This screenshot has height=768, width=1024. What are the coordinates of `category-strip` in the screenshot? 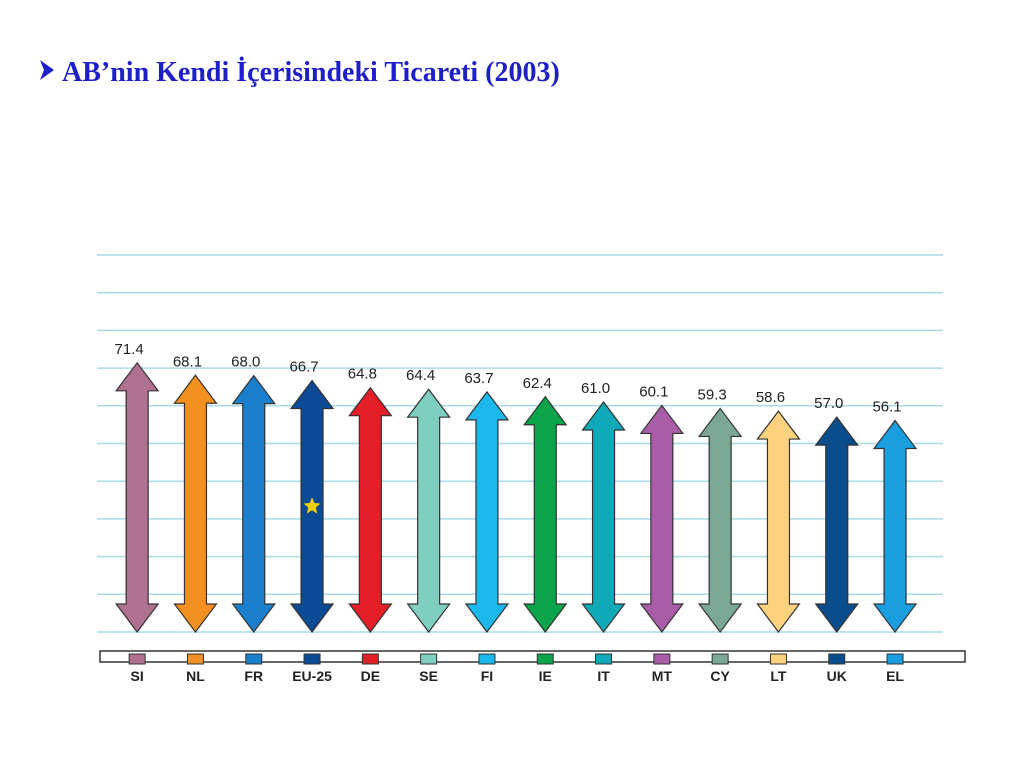 It's located at (532, 656).